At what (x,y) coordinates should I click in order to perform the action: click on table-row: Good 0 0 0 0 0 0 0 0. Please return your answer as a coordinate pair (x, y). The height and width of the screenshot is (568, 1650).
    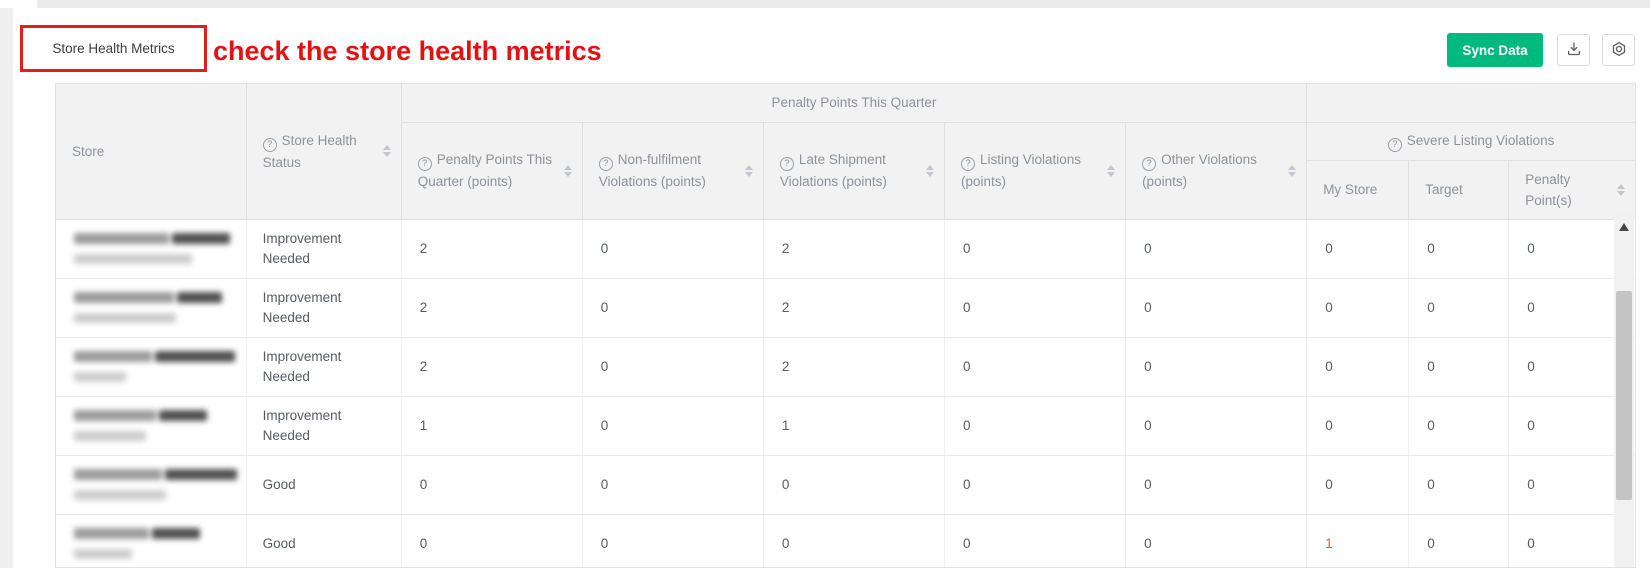
    Looking at the image, I should click on (845, 485).